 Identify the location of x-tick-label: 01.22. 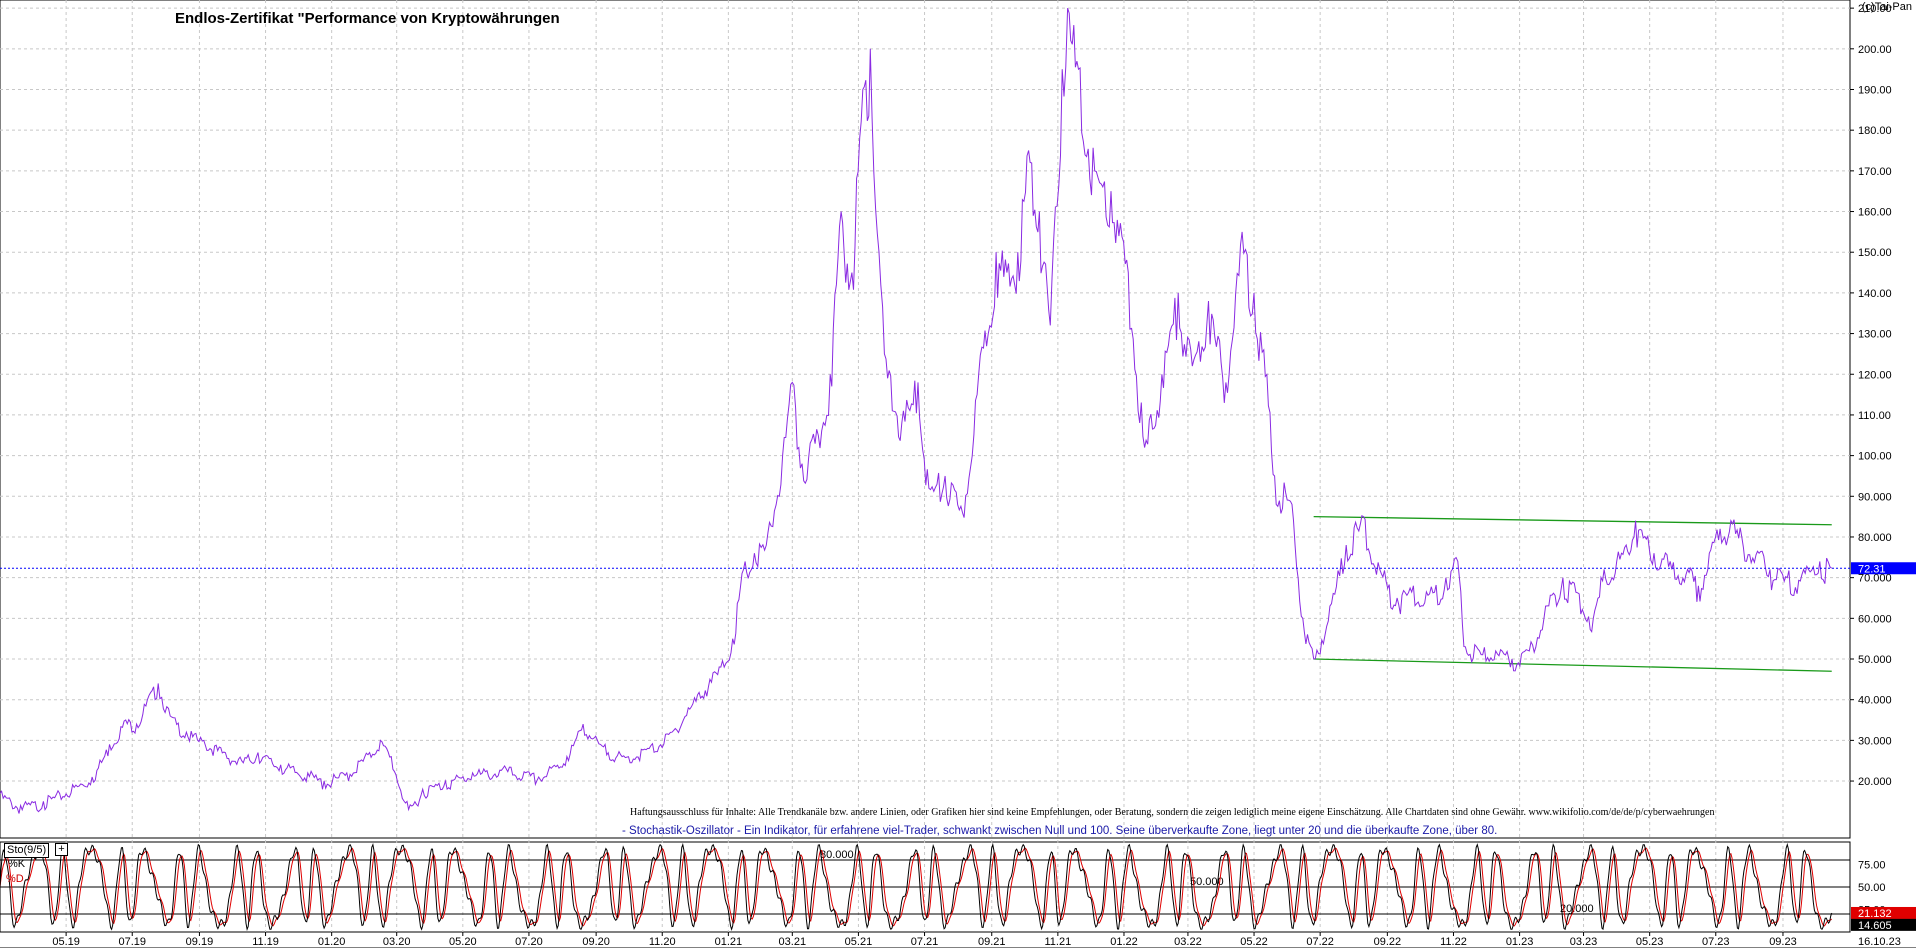
(1124, 942).